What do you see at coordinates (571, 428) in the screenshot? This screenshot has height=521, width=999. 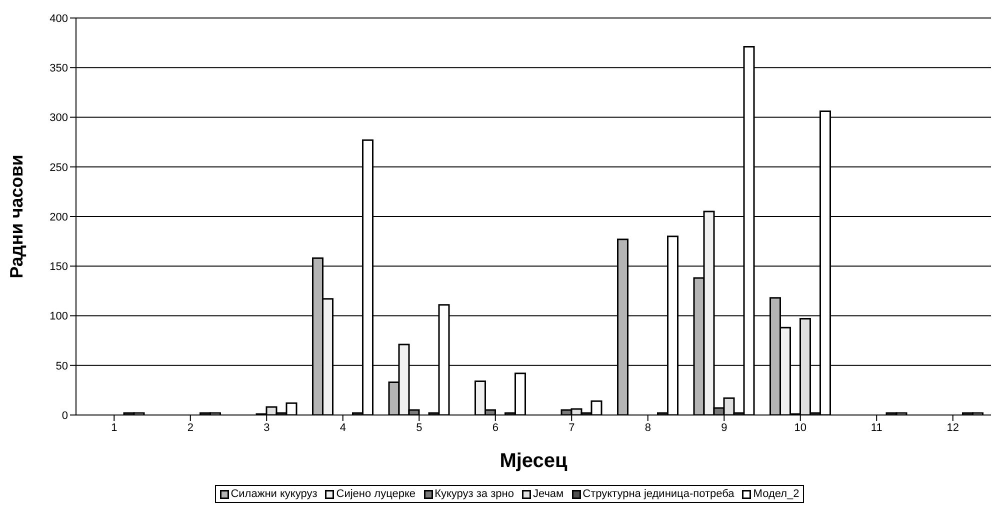 I see `x-tick-label: 7` at bounding box center [571, 428].